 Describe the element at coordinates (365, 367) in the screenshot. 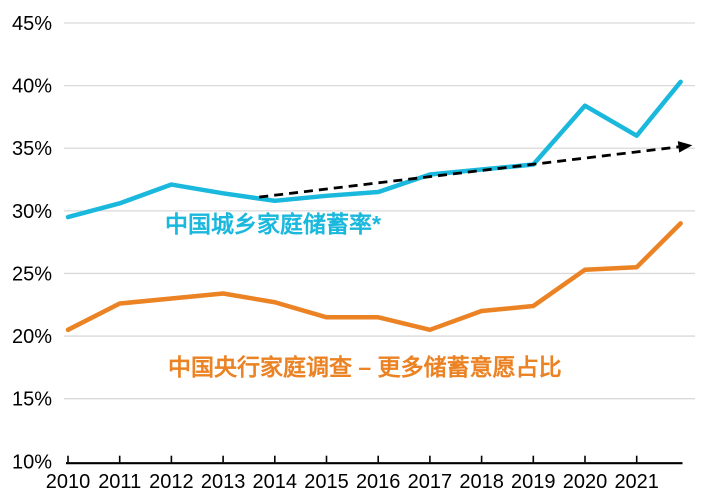

I see `series-label-pboc-survey: 中国央行家庭调查 – 更多储蓄意愿占比` at that location.